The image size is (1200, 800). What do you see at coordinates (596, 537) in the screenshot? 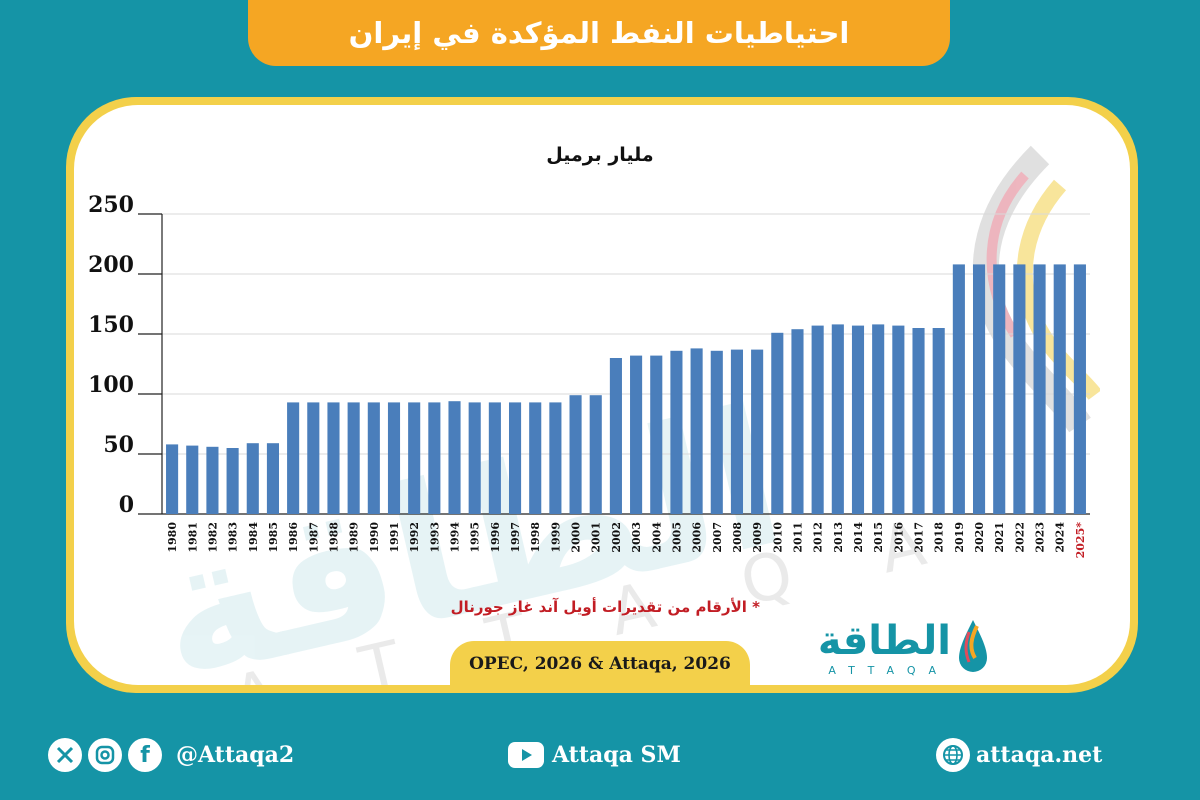
I see `x-tick-label: 2001` at bounding box center [596, 537].